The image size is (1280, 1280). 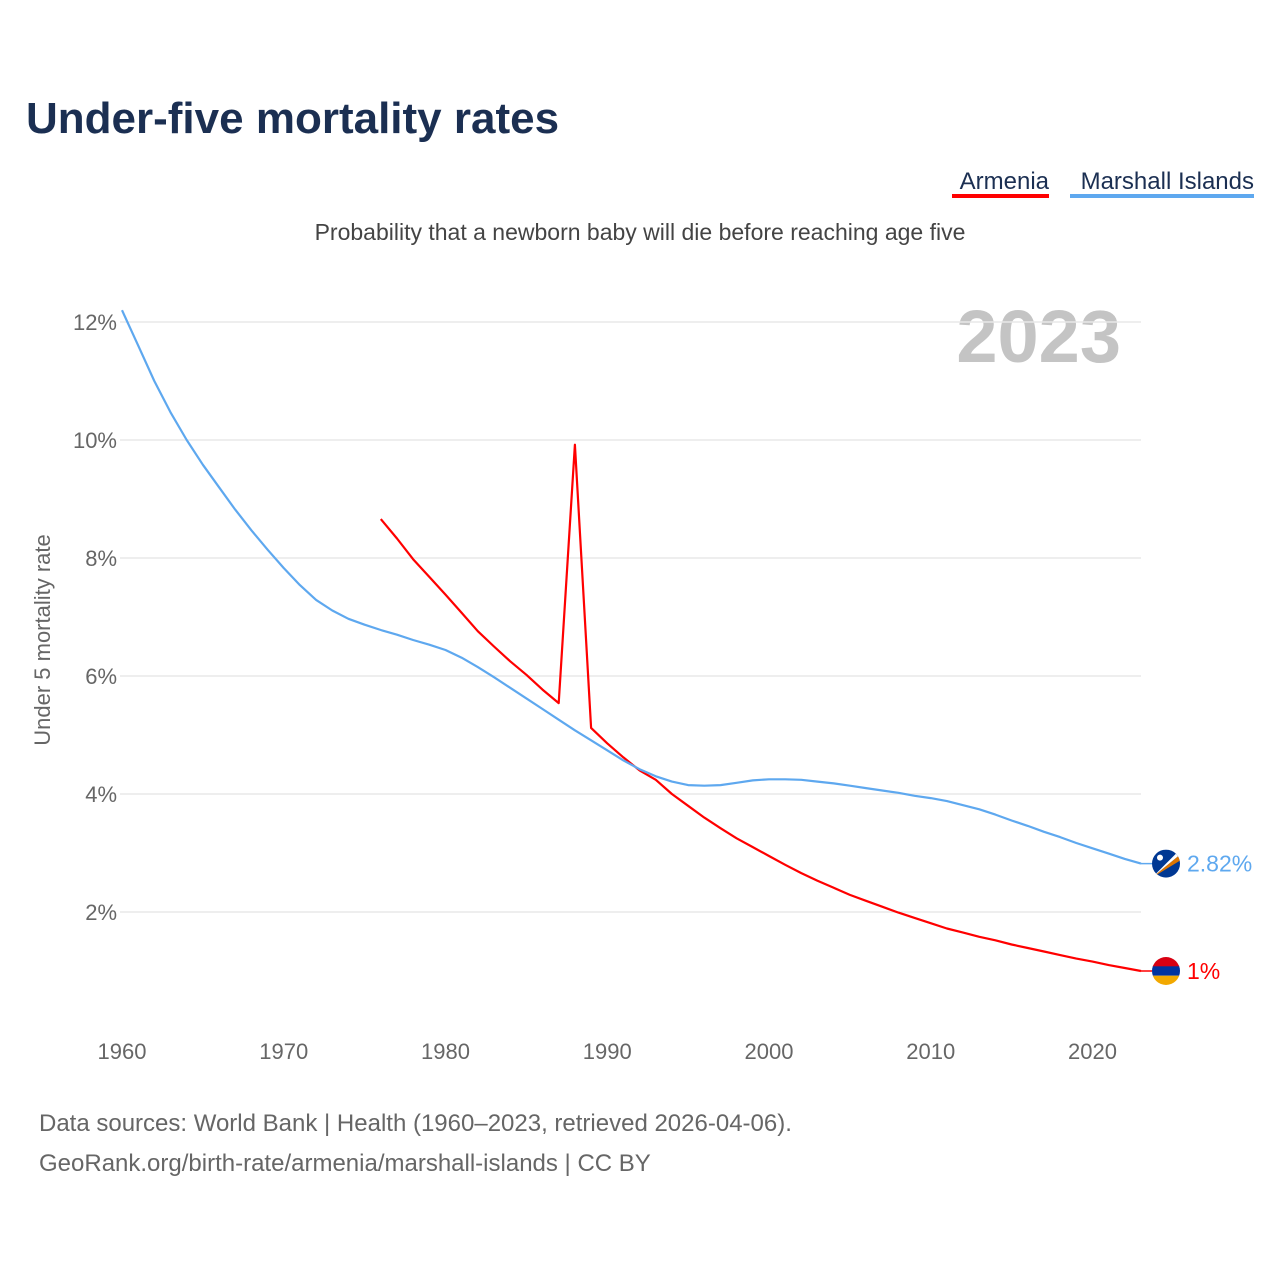 What do you see at coordinates (42, 640) in the screenshot?
I see `y-axis-title: Under 5 mortality rate` at bounding box center [42, 640].